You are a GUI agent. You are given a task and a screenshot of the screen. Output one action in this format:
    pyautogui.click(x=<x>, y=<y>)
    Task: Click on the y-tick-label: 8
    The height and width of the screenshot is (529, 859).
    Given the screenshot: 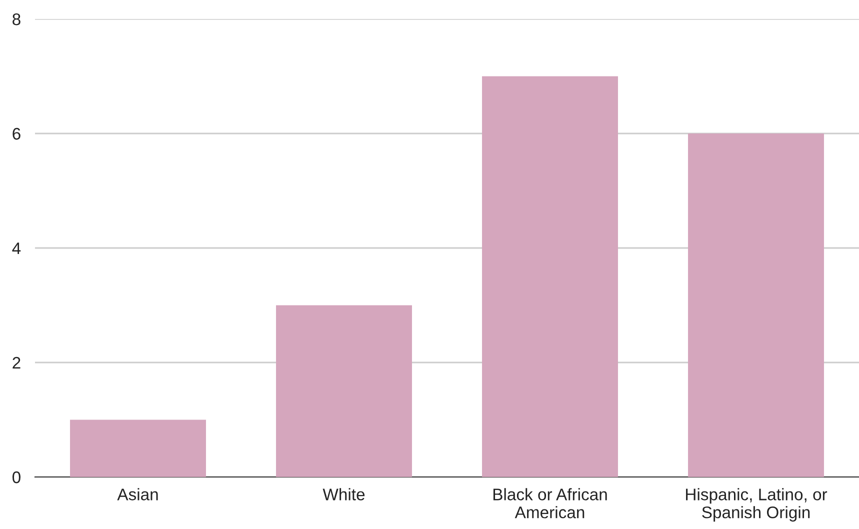 What is the action you would take?
    pyautogui.click(x=16, y=19)
    